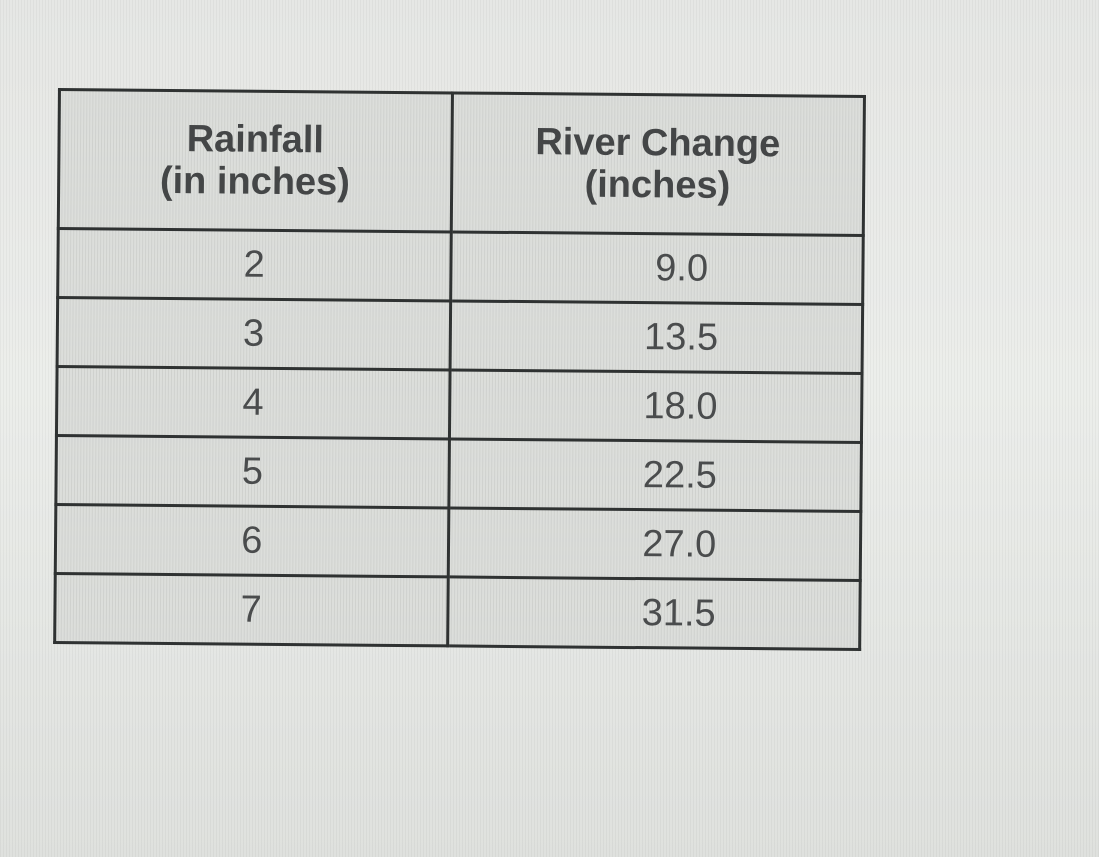  What do you see at coordinates (251, 609) in the screenshot?
I see `rainfall-cell: 7` at bounding box center [251, 609].